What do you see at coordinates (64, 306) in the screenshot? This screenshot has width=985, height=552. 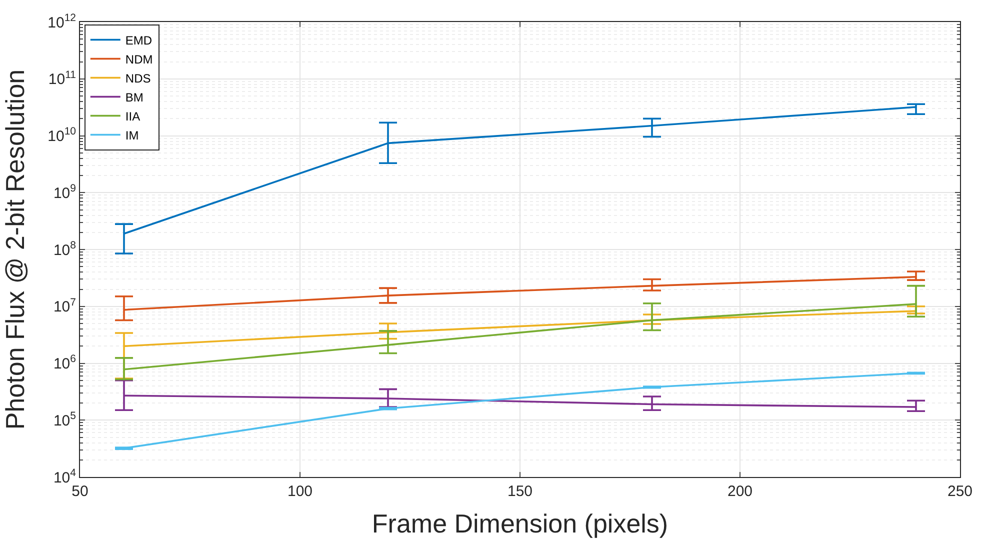 I see `y-tick-label: 10$^{7}$` at bounding box center [64, 306].